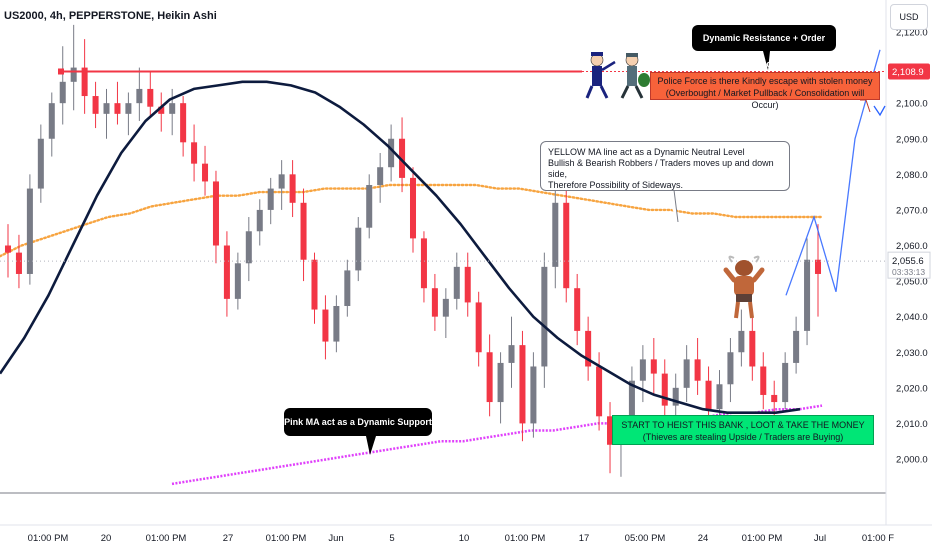 The width and height of the screenshot is (932, 550). What do you see at coordinates (912, 246) in the screenshot?
I see `price-tick-label: 2,060.0` at bounding box center [912, 246].